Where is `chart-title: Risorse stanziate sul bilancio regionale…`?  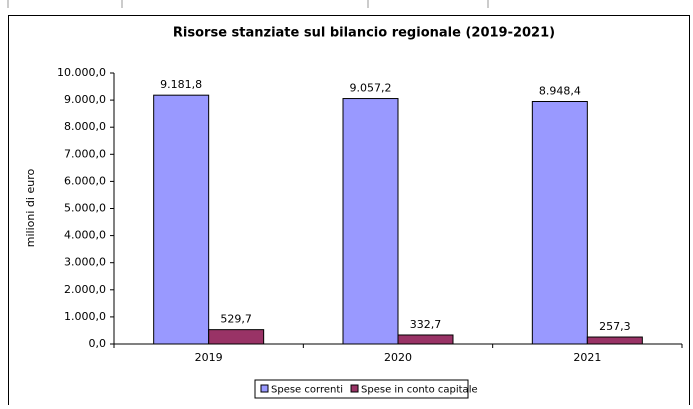
chart-title: Risorse stanziate sul bilancio regionale… is located at coordinates (364, 33).